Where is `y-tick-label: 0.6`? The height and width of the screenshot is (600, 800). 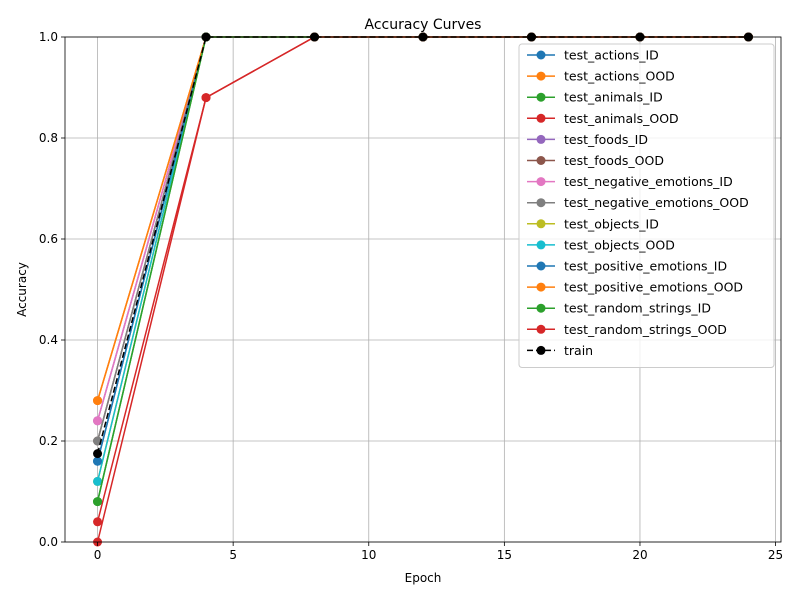 y-tick-label: 0.6 is located at coordinates (48, 239).